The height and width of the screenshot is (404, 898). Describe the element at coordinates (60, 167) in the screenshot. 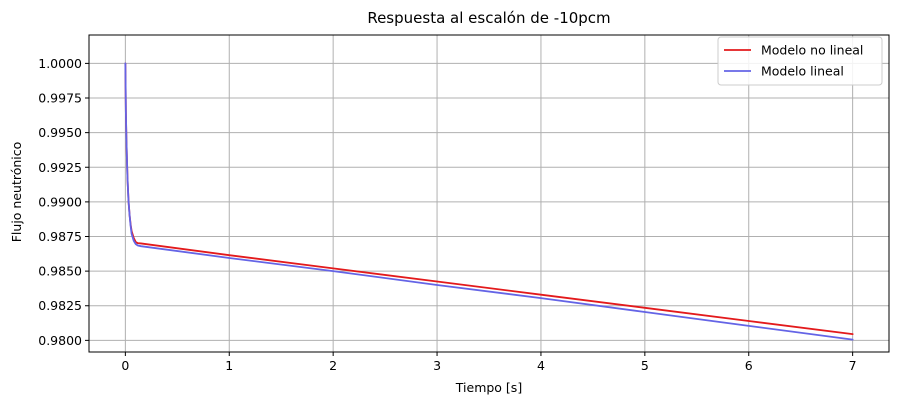

I see `y-tick-label: 0.9925` at that location.